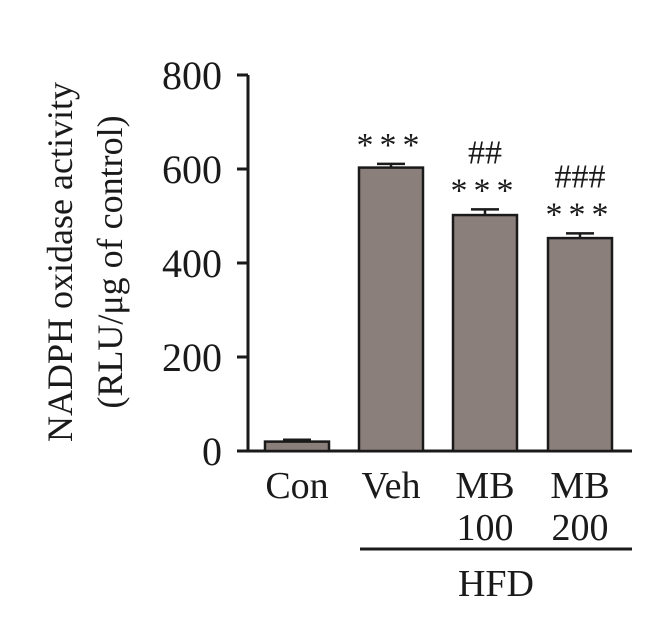 The image size is (660, 643). What do you see at coordinates (496, 584) in the screenshot?
I see `group-label: HFD` at bounding box center [496, 584].